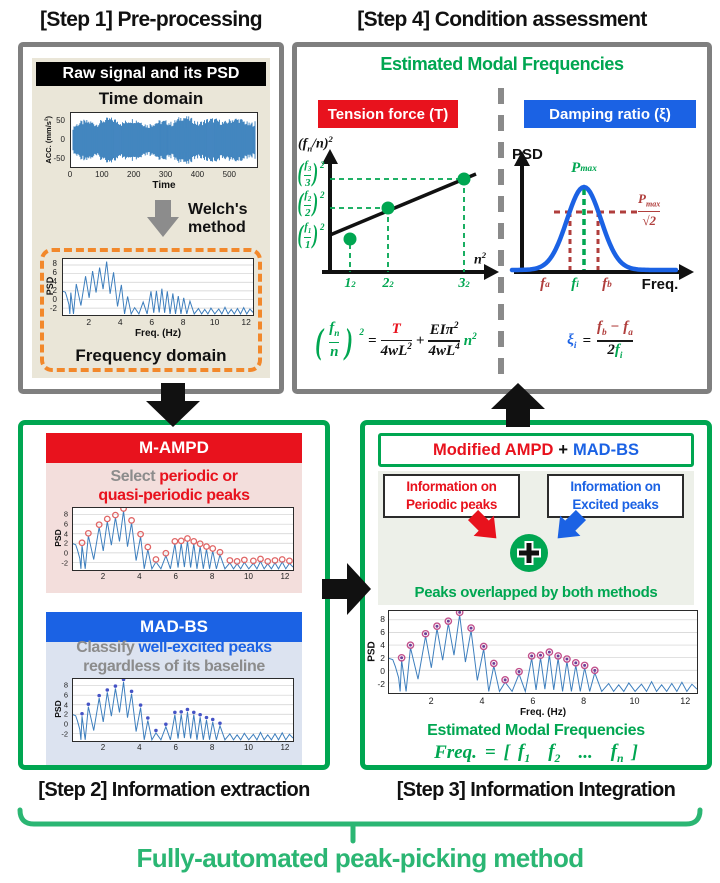  Describe the element at coordinates (660, 284) in the screenshot. I see `damping-xlabel: Freq.` at that location.